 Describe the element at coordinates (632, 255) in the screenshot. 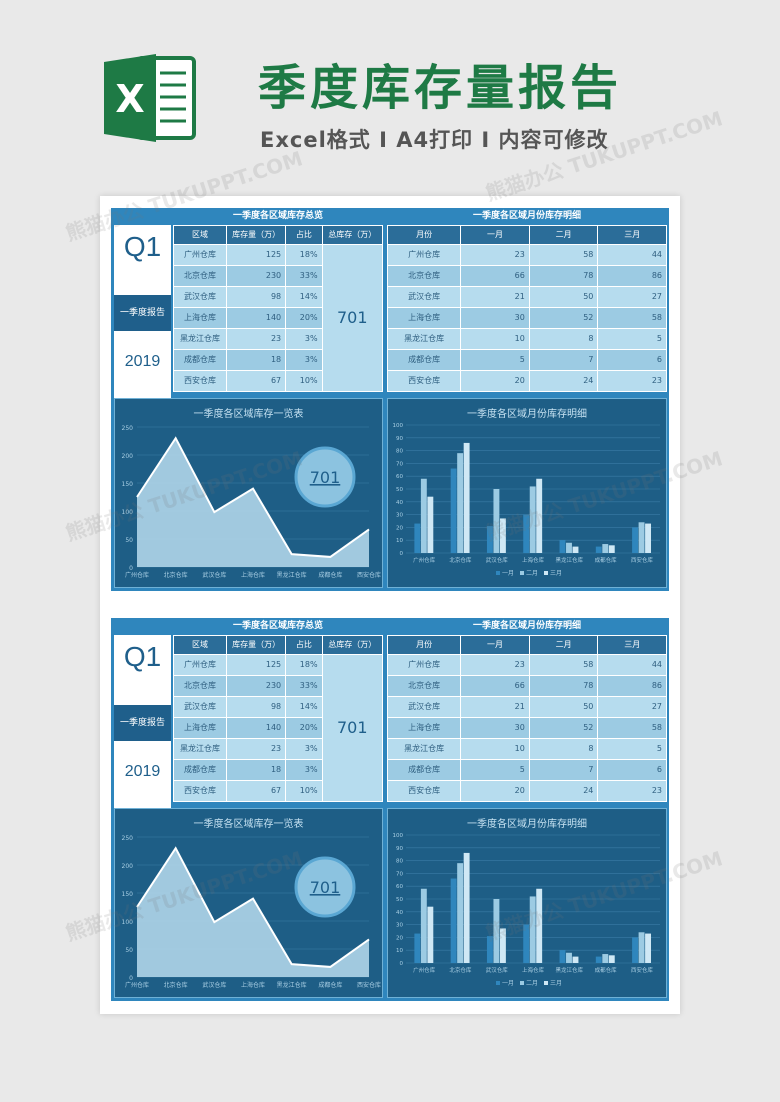

I see `month-cell: 44` at that location.